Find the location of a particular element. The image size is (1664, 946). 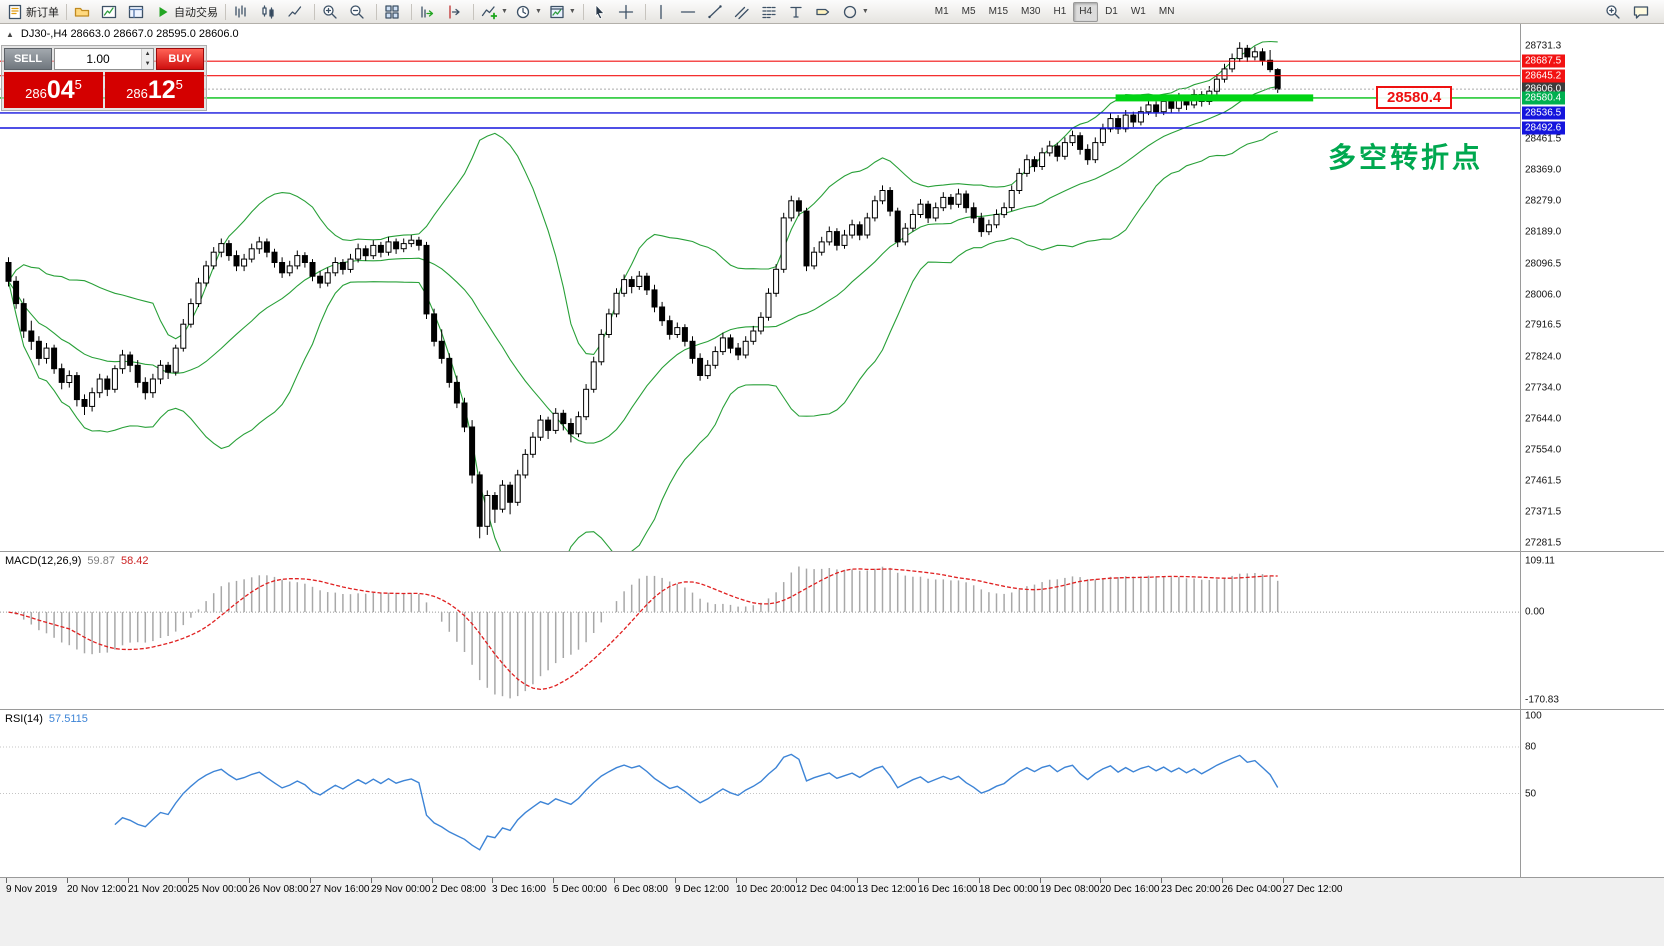

macd-axis: 109.11 0.00 -170.83 is located at coordinates (1592, 630).